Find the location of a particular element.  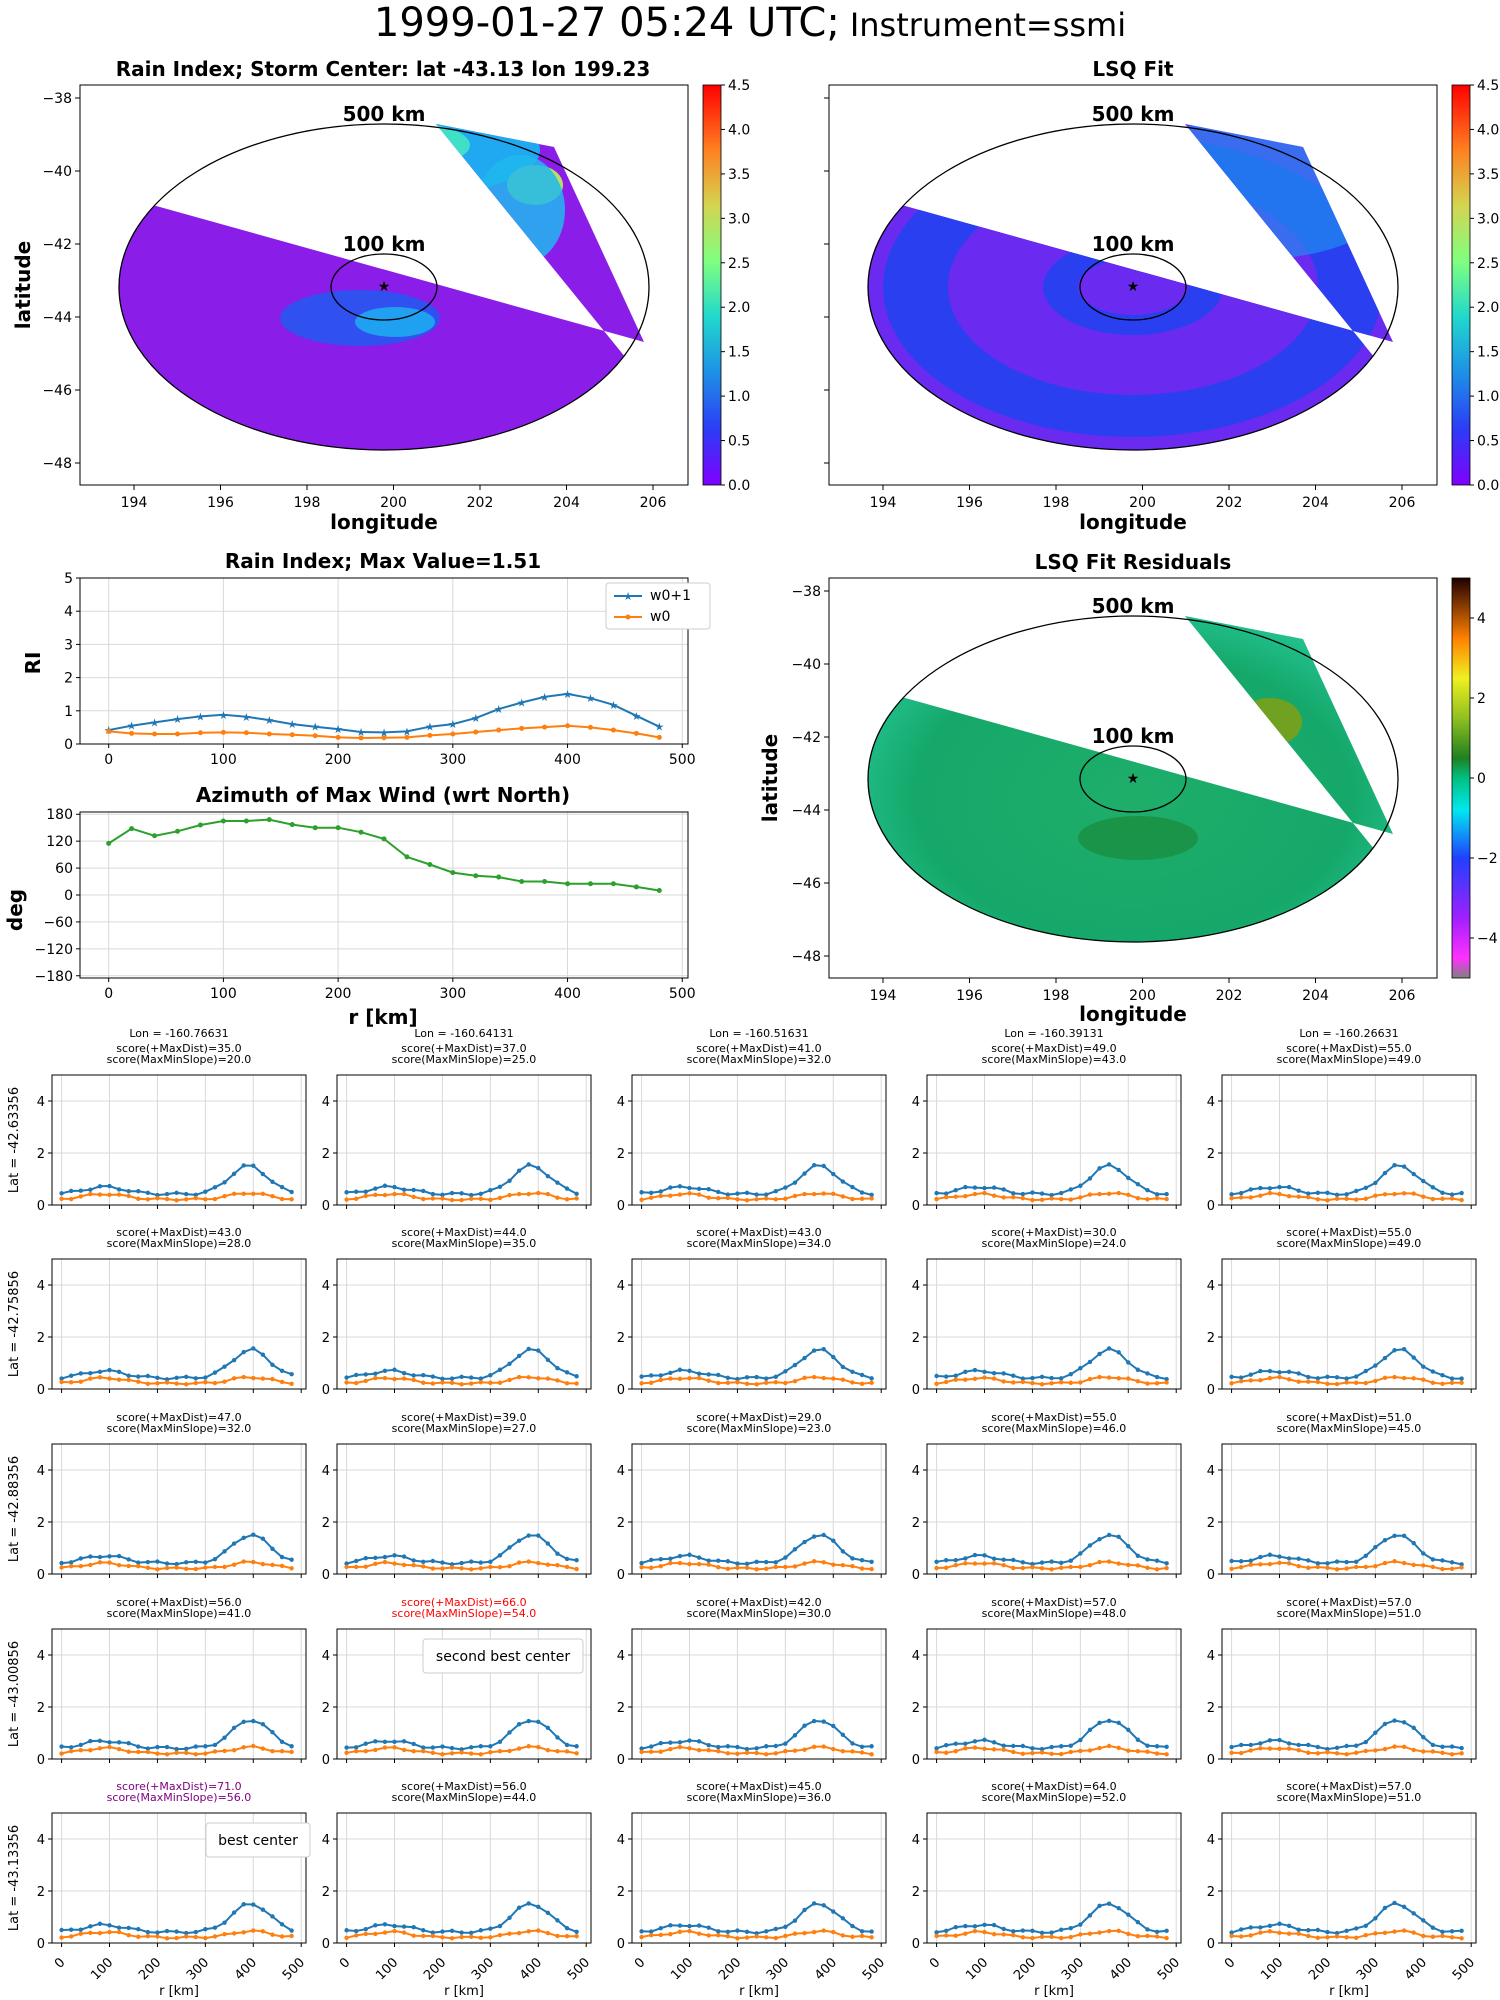

colorbar-tick-label: 4.0 is located at coordinates (1488, 130).